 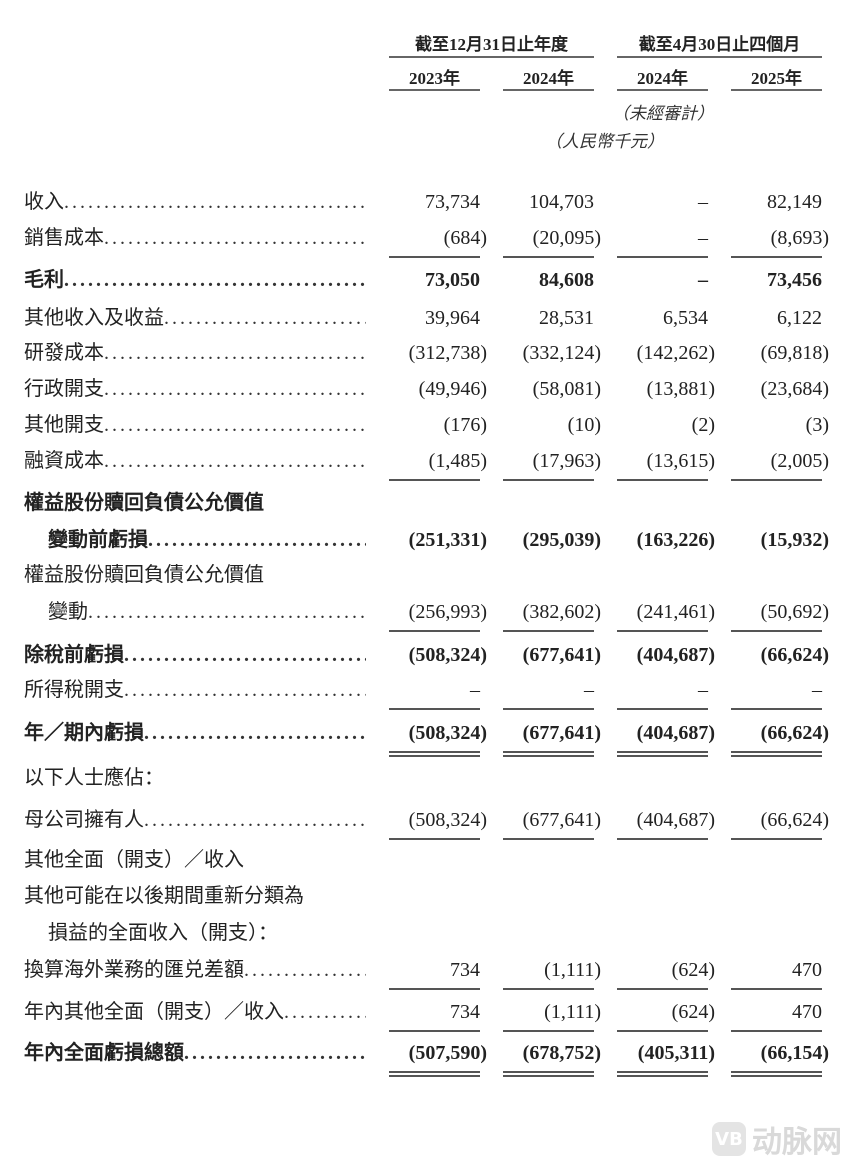 What do you see at coordinates (777, 1139) in the screenshot?
I see `watermark: VB 动脉网` at bounding box center [777, 1139].